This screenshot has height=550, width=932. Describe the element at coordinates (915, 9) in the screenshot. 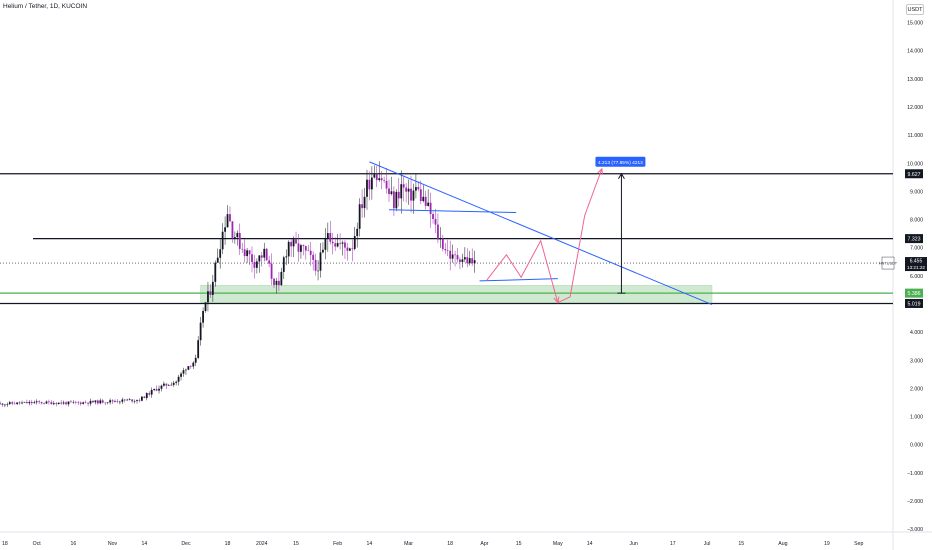

I see `currency-selector: USDT` at that location.